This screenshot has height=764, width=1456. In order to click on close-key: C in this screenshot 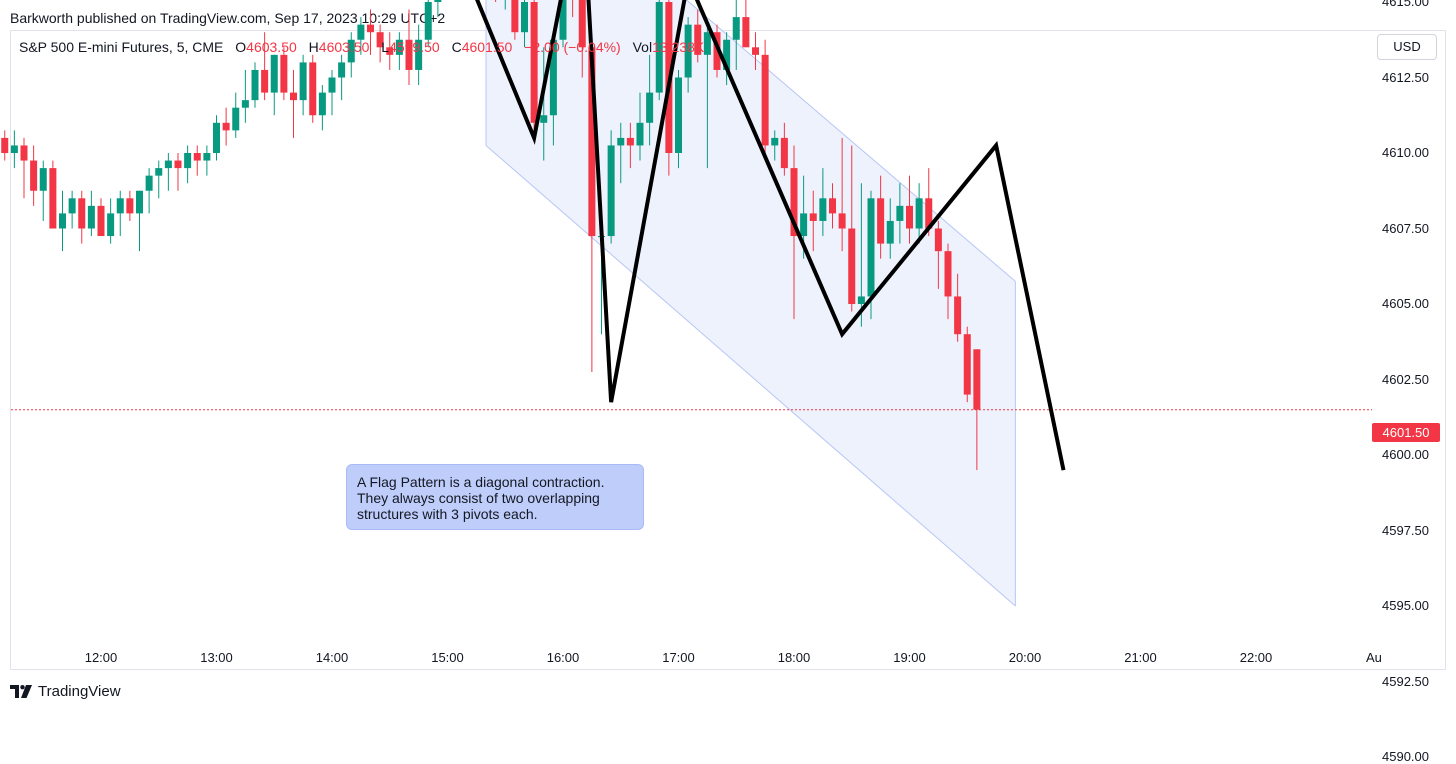, I will do `click(456, 47)`.